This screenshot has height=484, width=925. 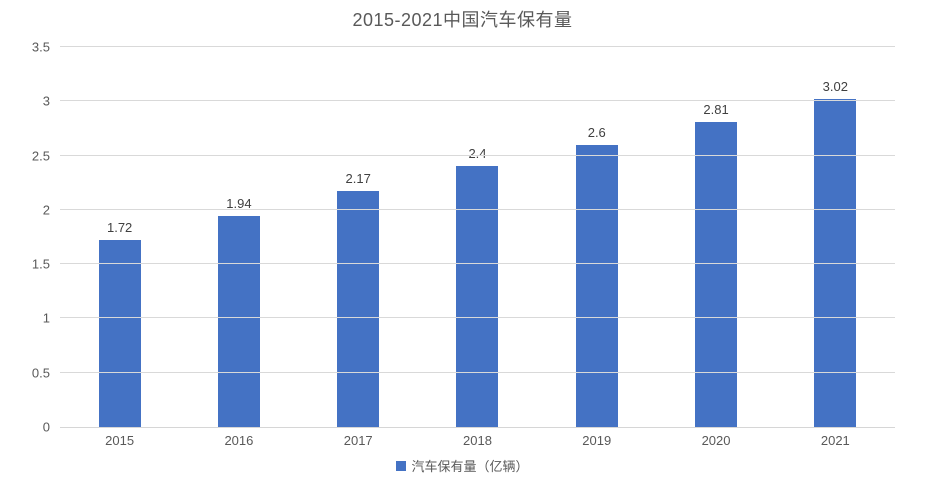 I want to click on chart-title: 2015-2021中国汽车保有量, so click(x=462, y=20).